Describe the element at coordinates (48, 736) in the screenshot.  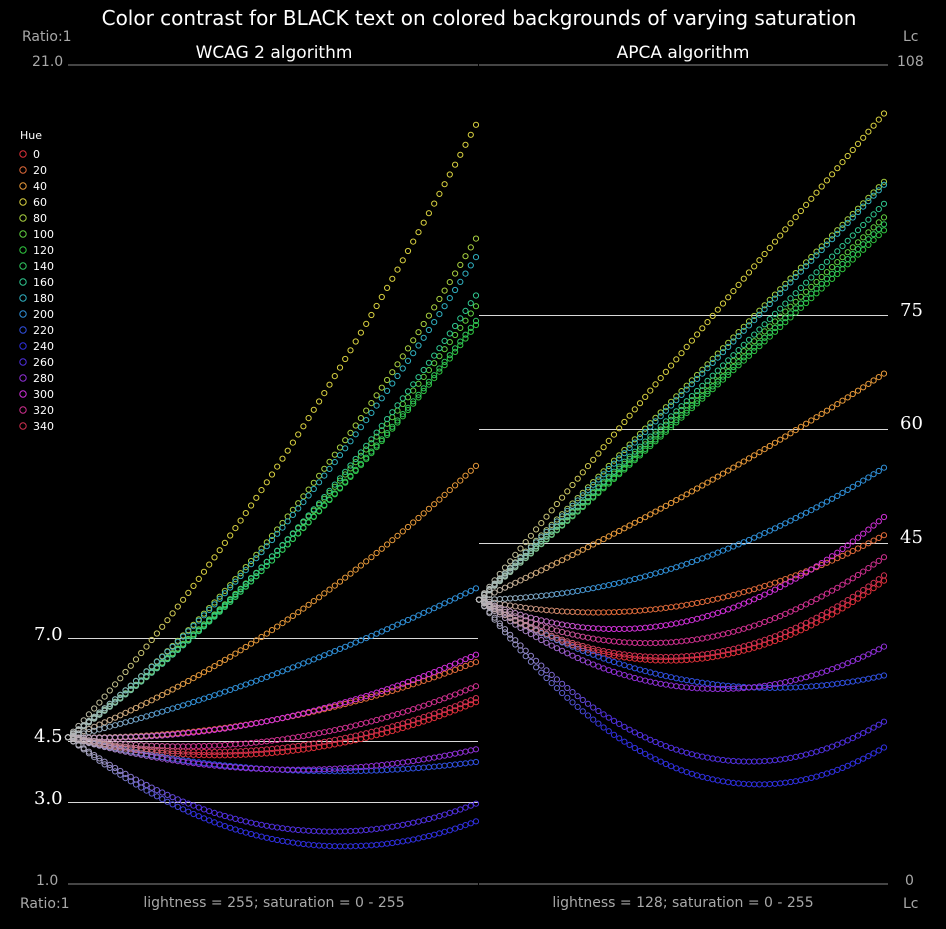
I see `ref-label-4-5: 4.5` at that location.